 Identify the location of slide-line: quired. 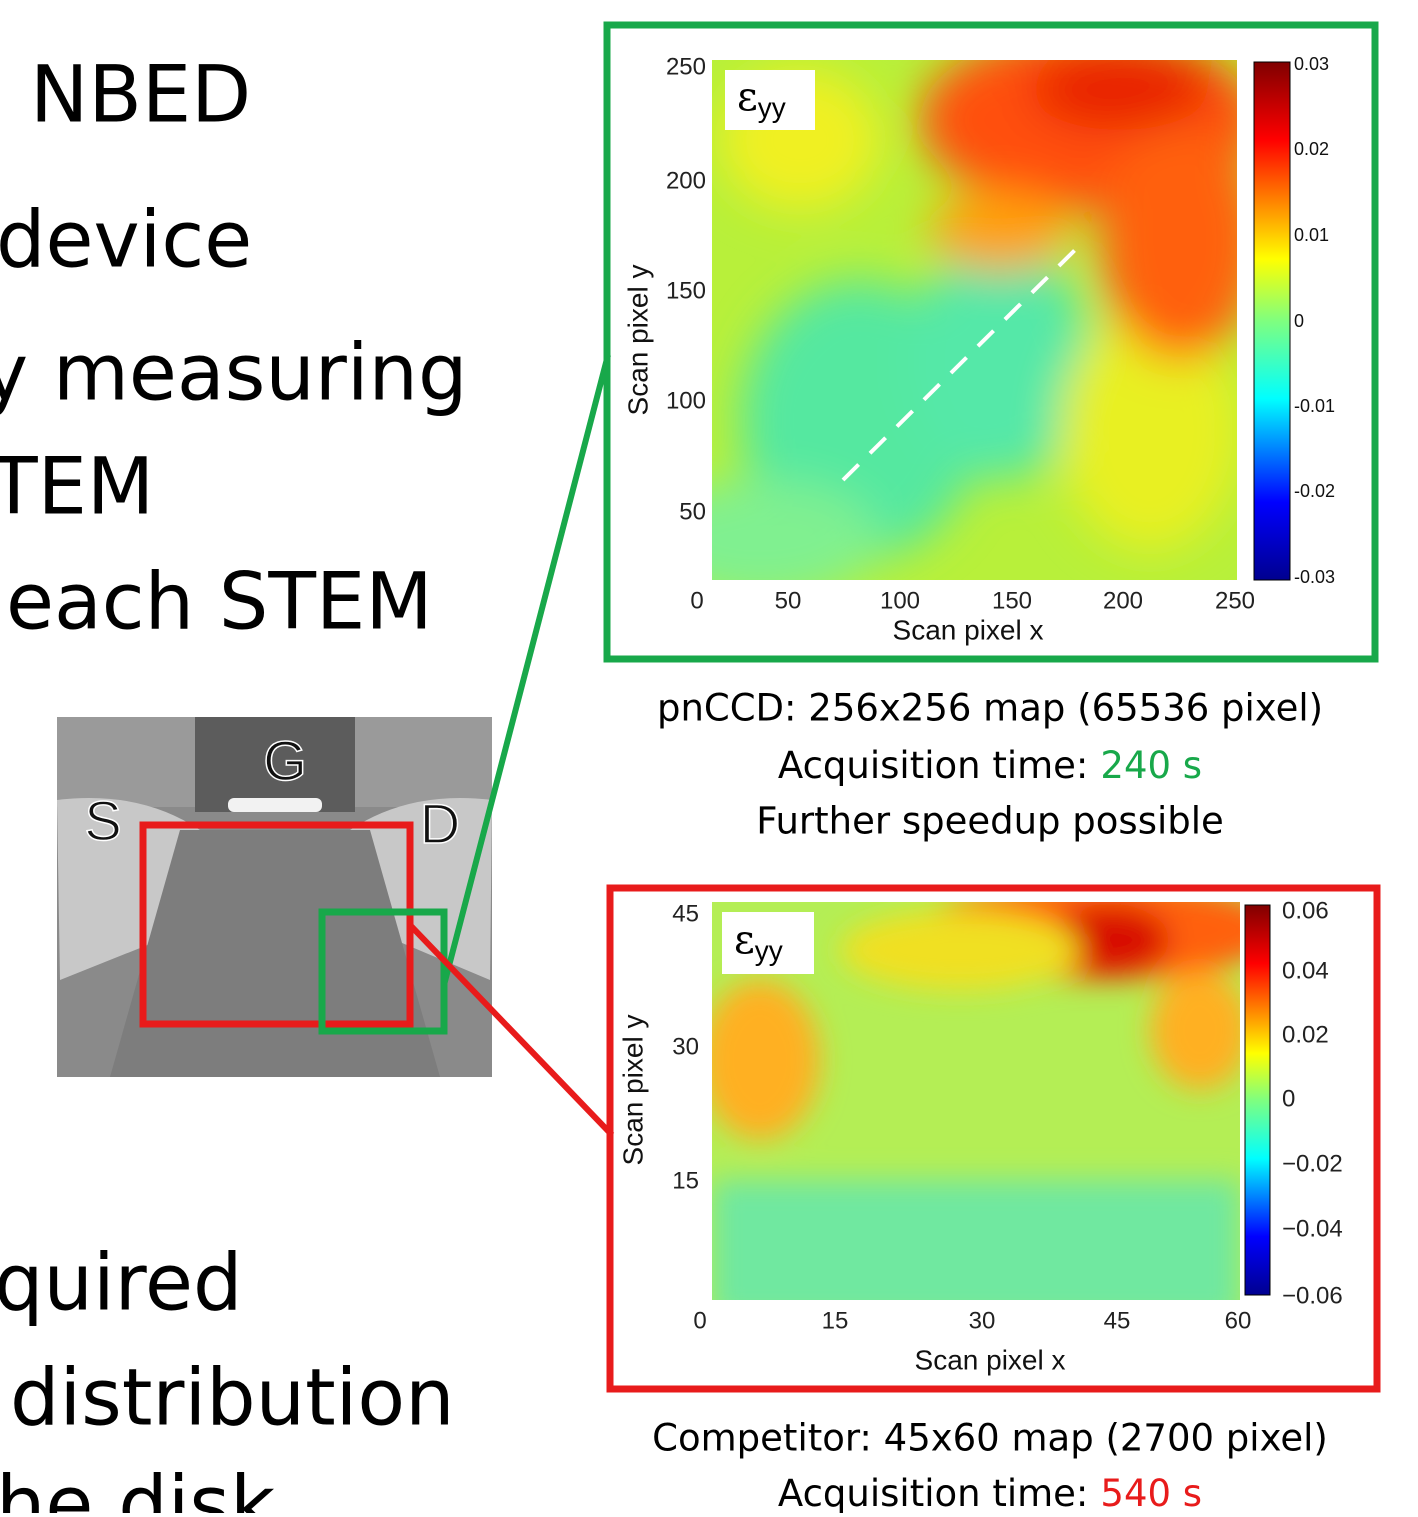
(121, 1283).